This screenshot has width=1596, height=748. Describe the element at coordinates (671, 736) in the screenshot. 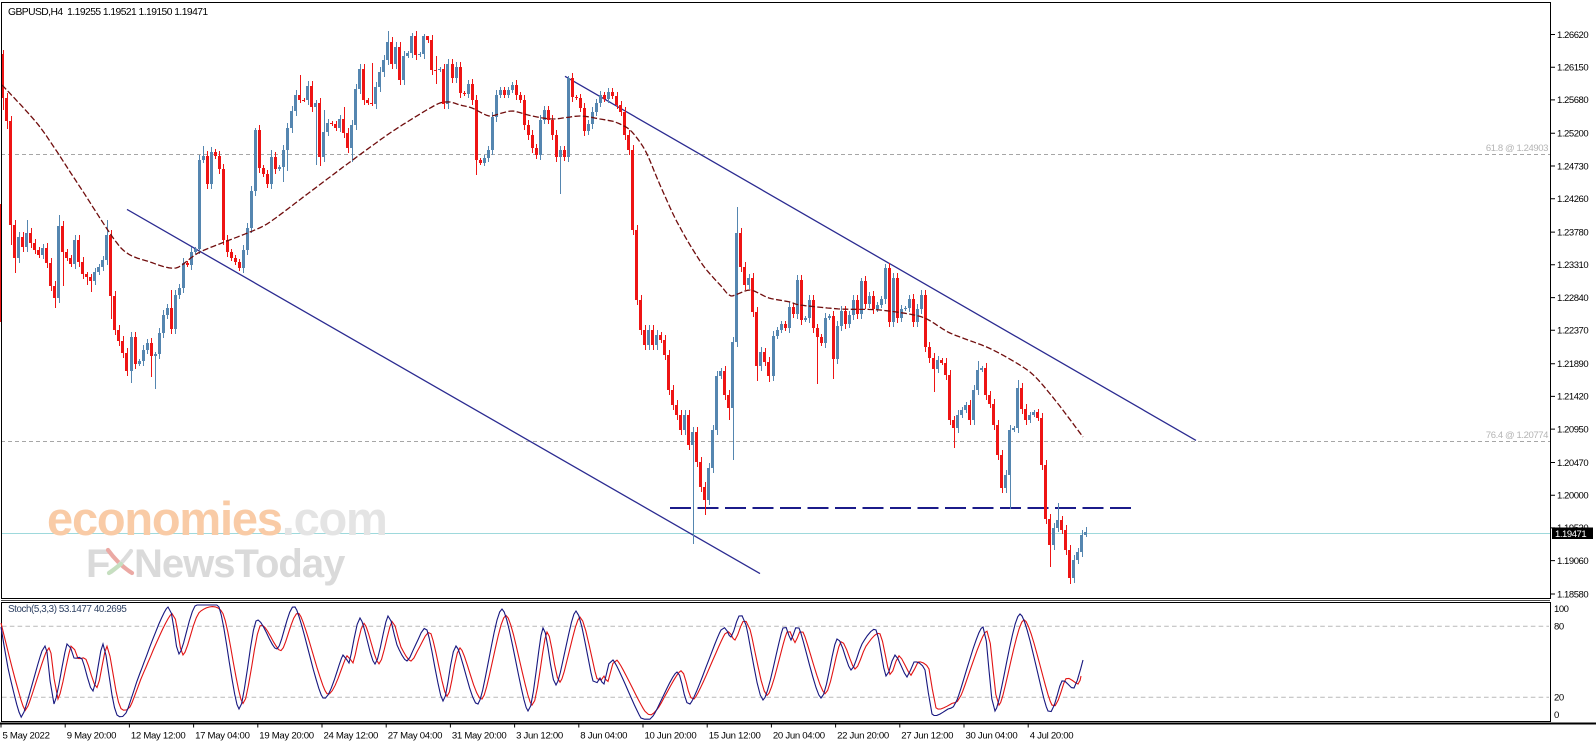

I see `svg-text: 10 Jun 20:00` at that location.